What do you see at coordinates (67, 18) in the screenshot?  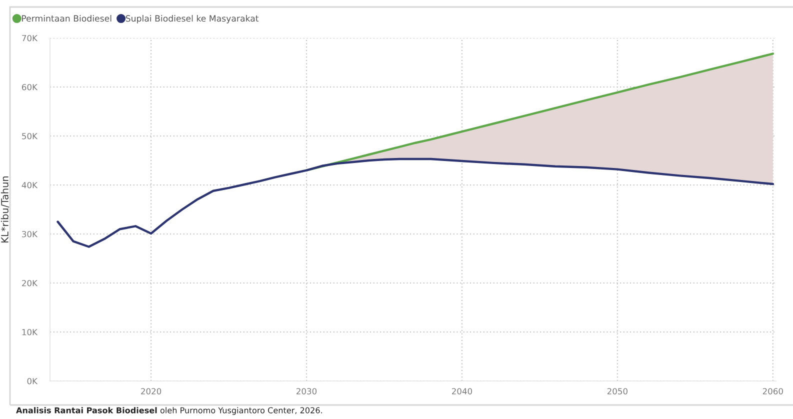 I see `legend-label: Permintaan Biodiesel` at bounding box center [67, 18].